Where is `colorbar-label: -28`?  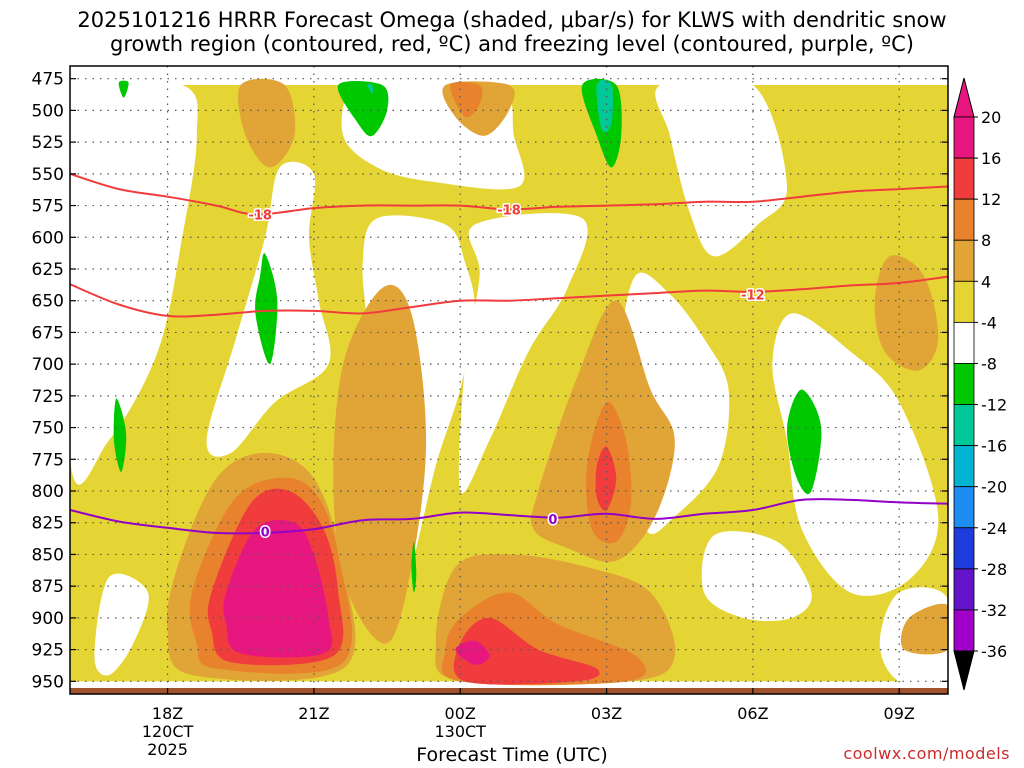 colorbar-label: -28 is located at coordinates (994, 569).